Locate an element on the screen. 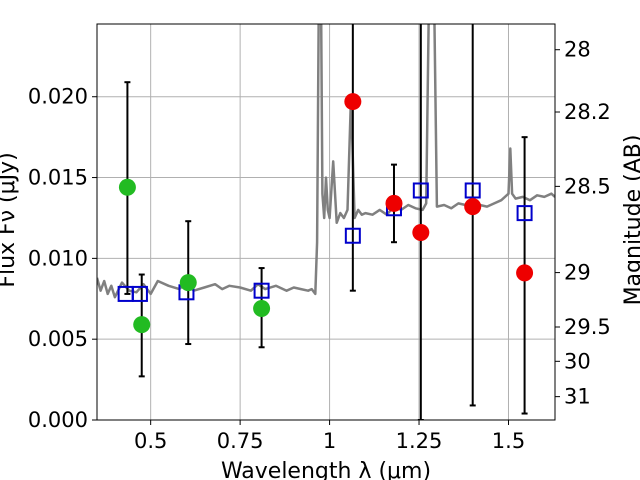 This screenshot has width=640, height=480. y-tick-label: 0.005 is located at coordinates (58, 339).